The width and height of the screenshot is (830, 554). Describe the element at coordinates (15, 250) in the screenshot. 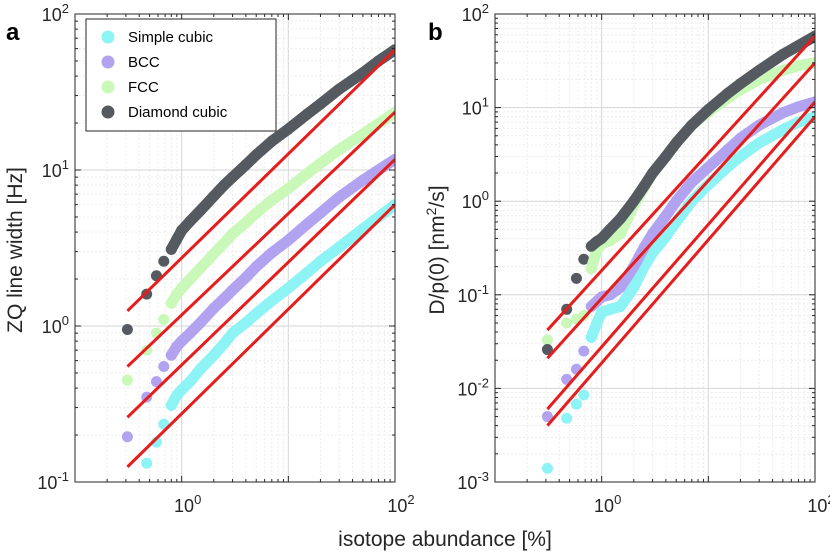

I see `y-axis-label: ZQ line width [Hz]` at that location.